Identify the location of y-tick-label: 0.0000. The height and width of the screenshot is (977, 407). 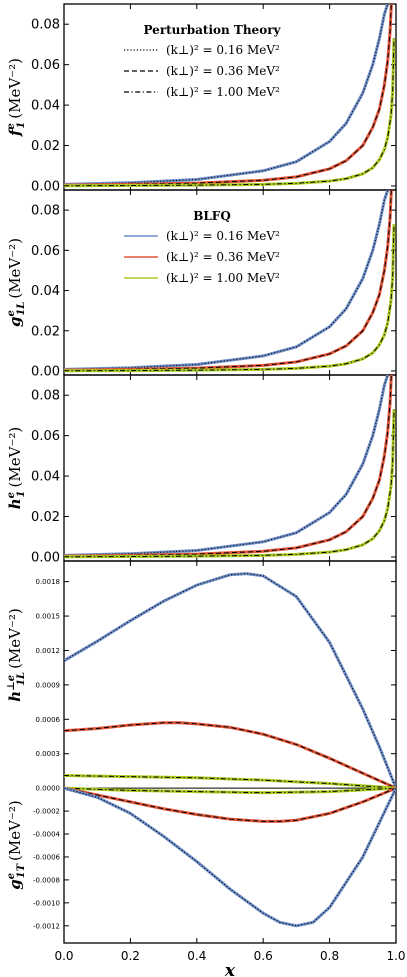
(48, 789).